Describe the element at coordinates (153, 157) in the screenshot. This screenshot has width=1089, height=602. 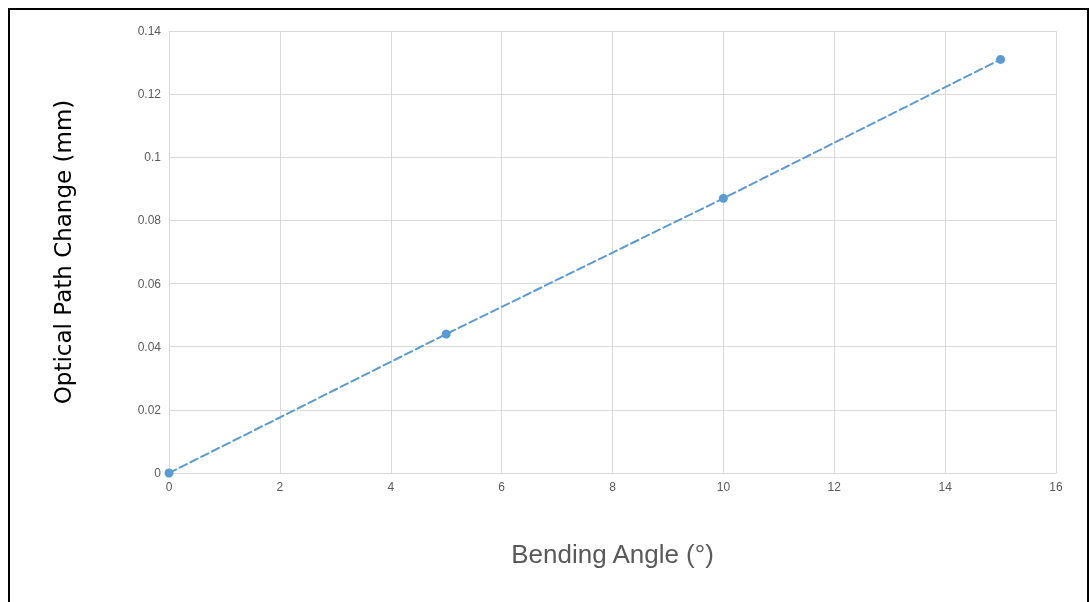
I see `y-tick-label: 0.1` at that location.